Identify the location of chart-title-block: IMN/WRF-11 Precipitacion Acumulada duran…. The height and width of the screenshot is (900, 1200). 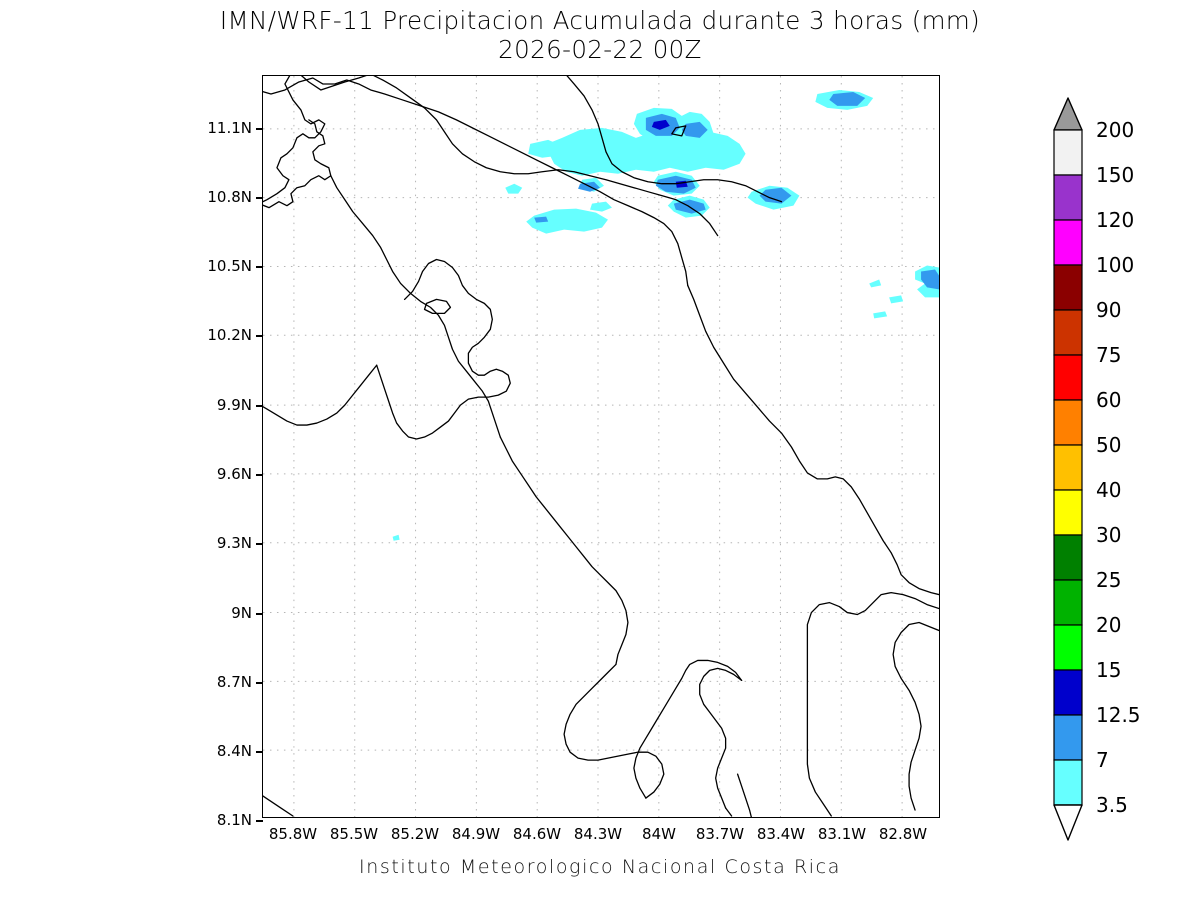
(600, 35).